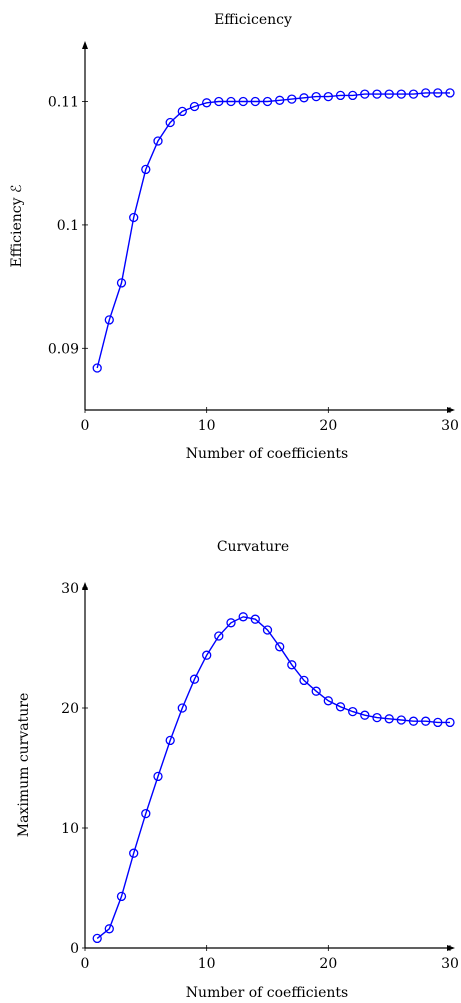  What do you see at coordinates (63, 349) in the screenshot?
I see `y-tick-label: 0.09` at bounding box center [63, 349].